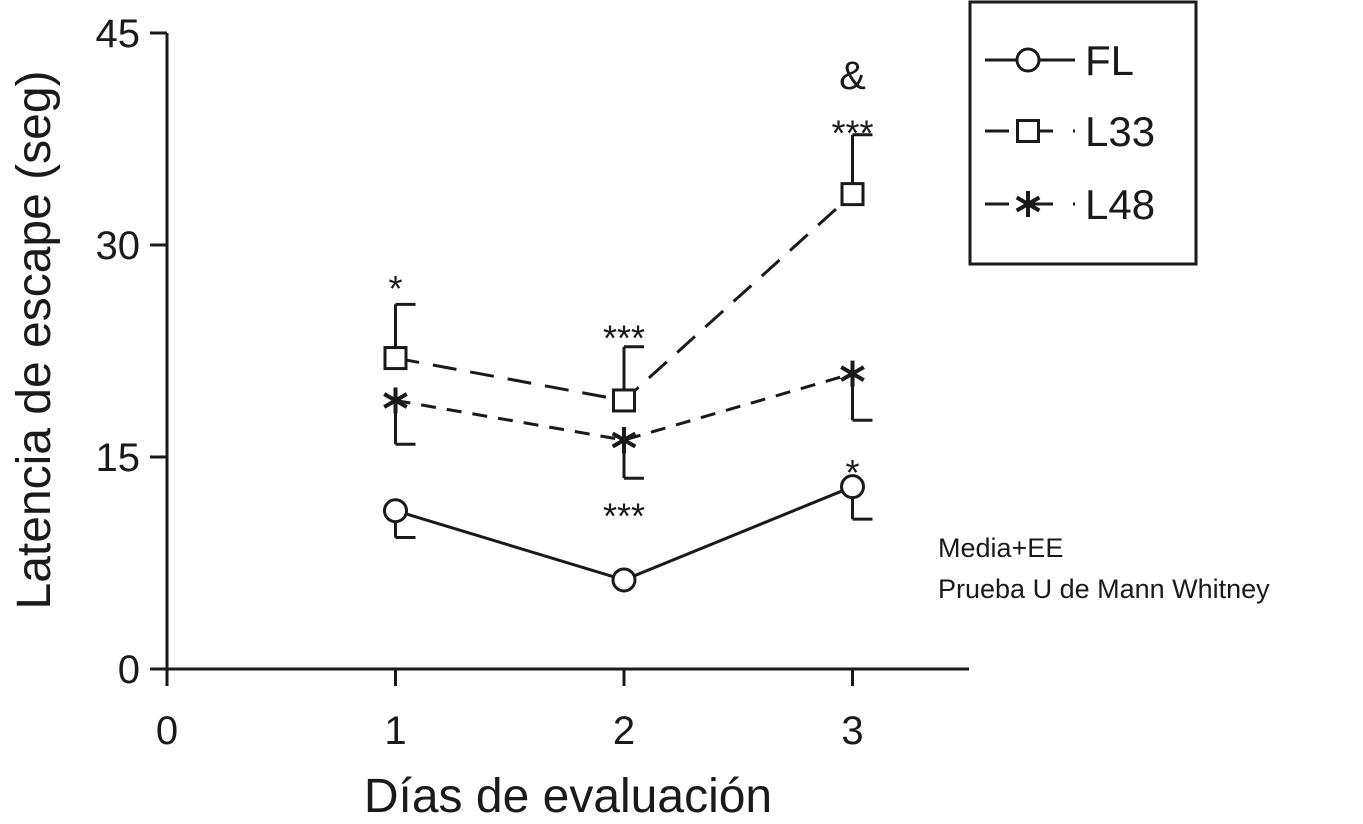 This screenshot has height=824, width=1363. What do you see at coordinates (167, 731) in the screenshot?
I see `x-tick-label-0: 0` at bounding box center [167, 731].